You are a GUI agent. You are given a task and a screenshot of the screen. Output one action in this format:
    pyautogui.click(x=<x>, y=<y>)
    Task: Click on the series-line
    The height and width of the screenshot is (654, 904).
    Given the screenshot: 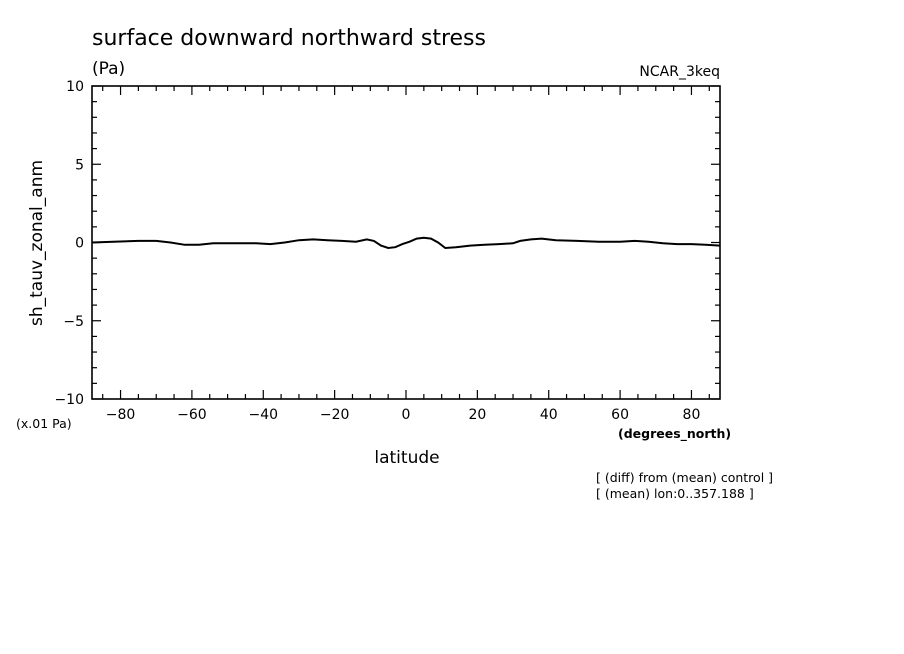 What is the action you would take?
    pyautogui.click(x=406, y=243)
    